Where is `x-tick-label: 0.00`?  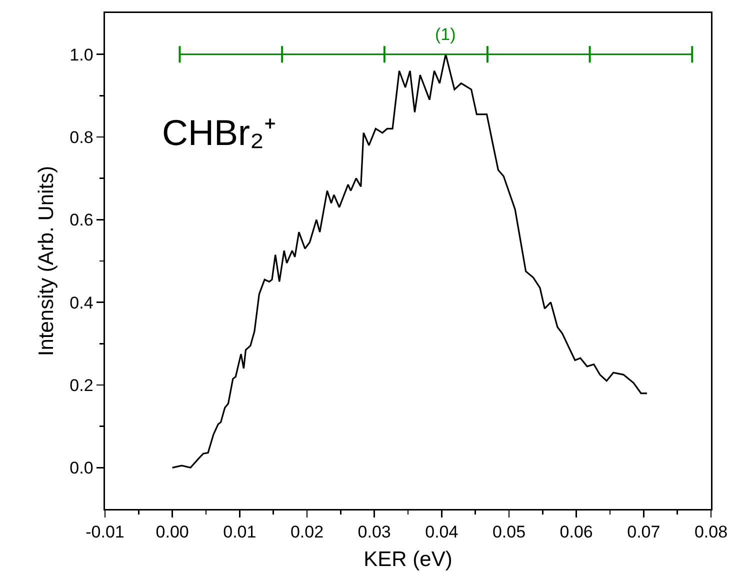 x-tick-label: 0.00 is located at coordinates (172, 532).